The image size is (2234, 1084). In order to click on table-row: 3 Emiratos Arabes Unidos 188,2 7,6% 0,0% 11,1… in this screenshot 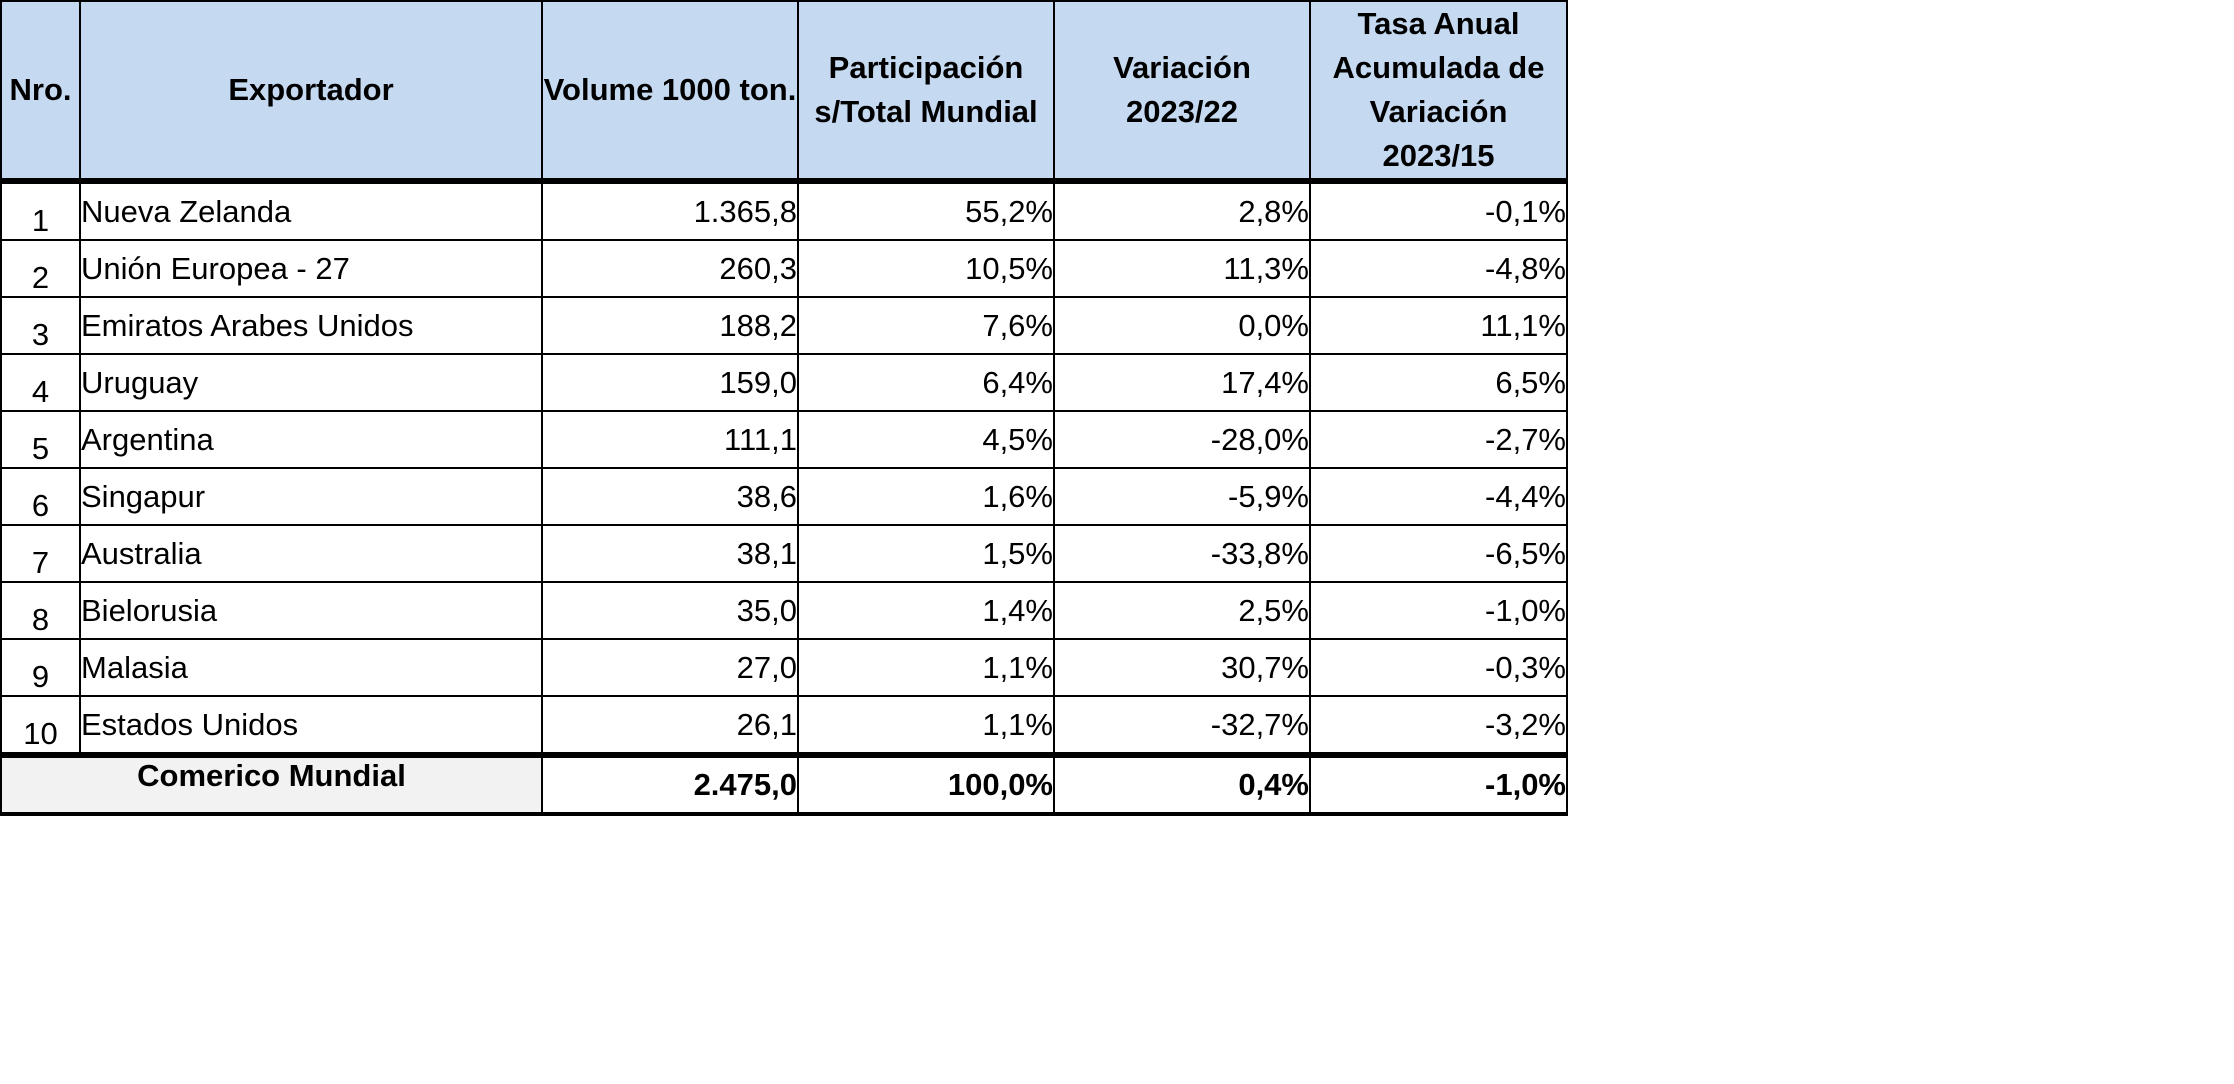, I will do `click(784, 325)`.